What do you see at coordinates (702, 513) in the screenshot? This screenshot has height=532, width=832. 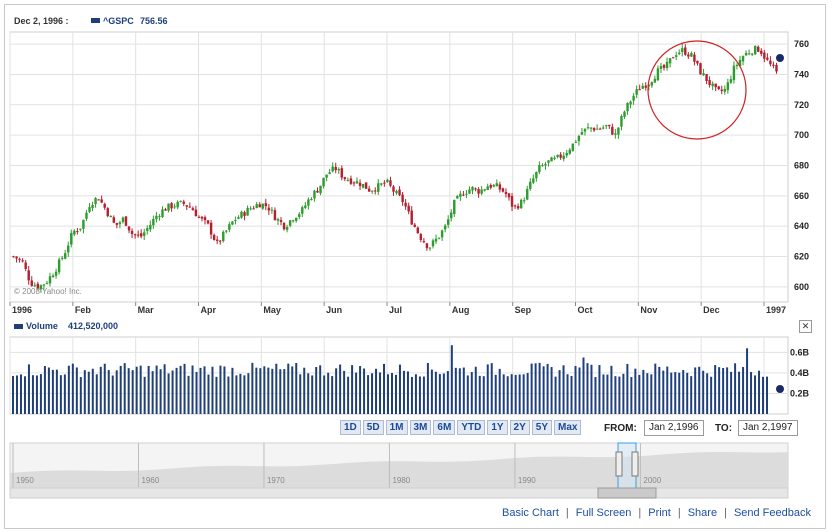 I see `share-link: Share` at bounding box center [702, 513].